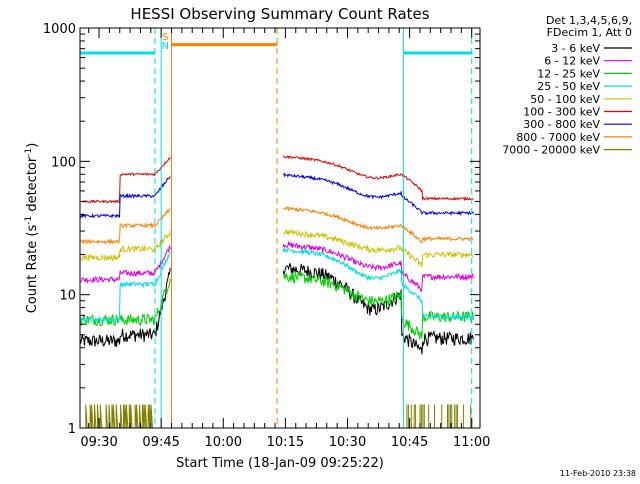 The width and height of the screenshot is (640, 484). Describe the element at coordinates (565, 99) in the screenshot. I see `legend-entry-label: 50 - 100 keV` at that location.